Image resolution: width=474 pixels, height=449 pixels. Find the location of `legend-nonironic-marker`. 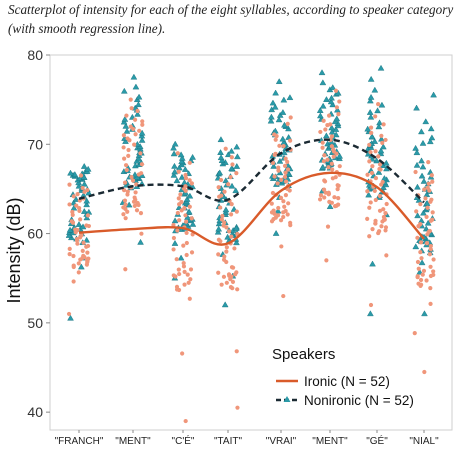

legend-nonironic-marker is located at coordinates (287, 399).